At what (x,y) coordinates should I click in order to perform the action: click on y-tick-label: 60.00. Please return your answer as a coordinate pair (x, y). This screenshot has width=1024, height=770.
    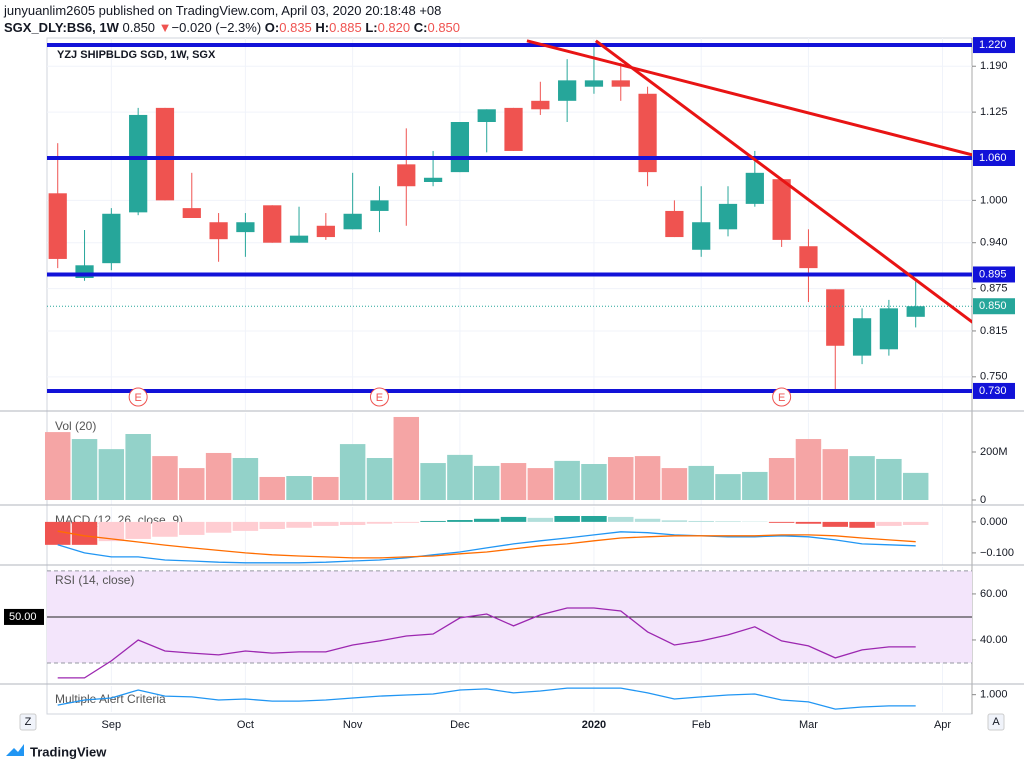
    Looking at the image, I should click on (994, 594).